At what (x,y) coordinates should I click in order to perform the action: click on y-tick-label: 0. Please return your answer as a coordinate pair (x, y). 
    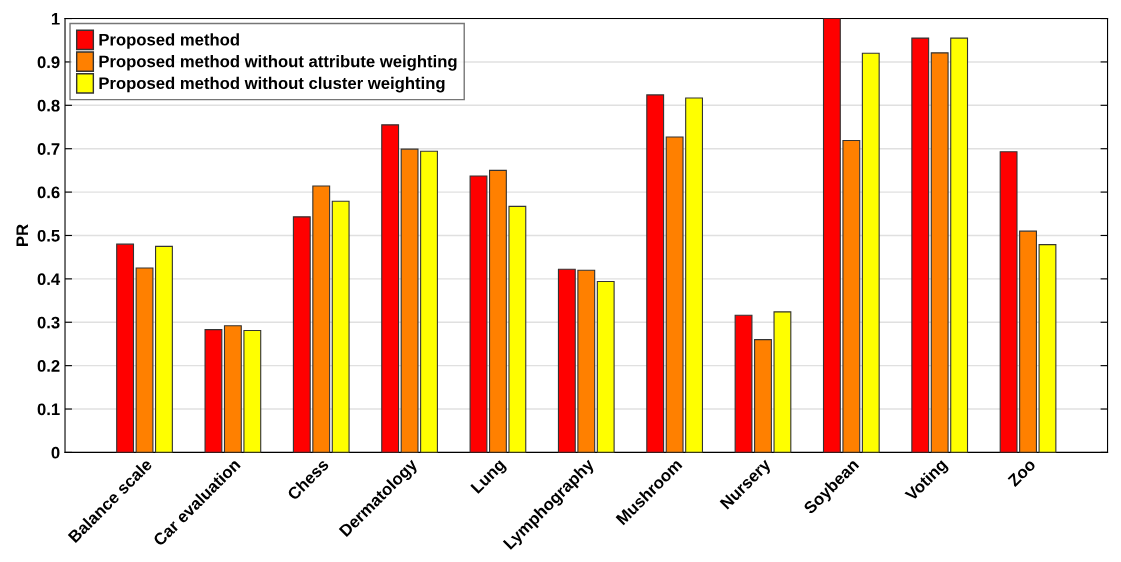
    Looking at the image, I should click on (55, 452).